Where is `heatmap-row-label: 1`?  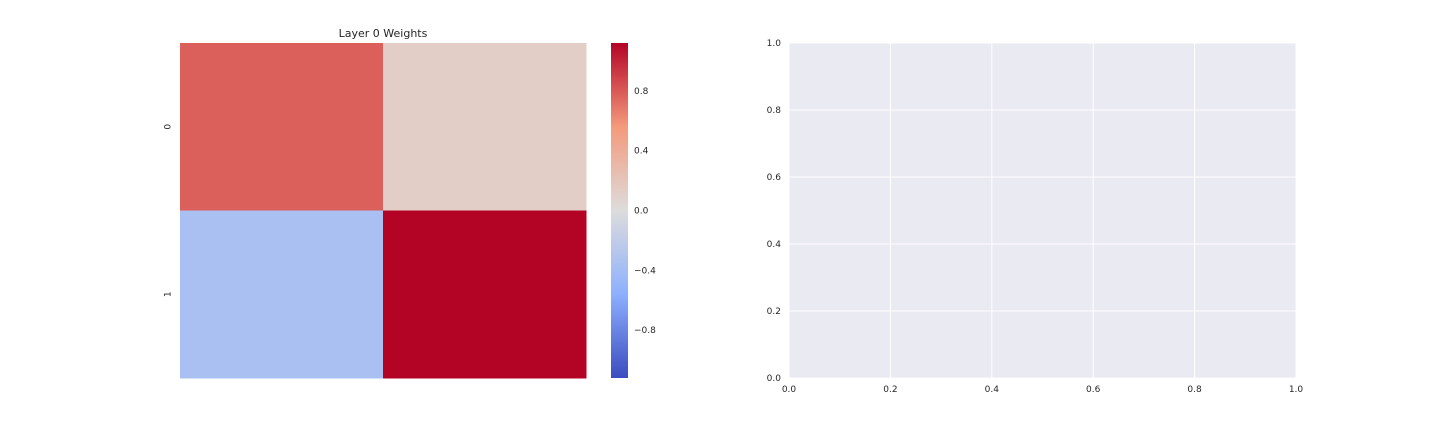
heatmap-row-label: 1 is located at coordinates (169, 294).